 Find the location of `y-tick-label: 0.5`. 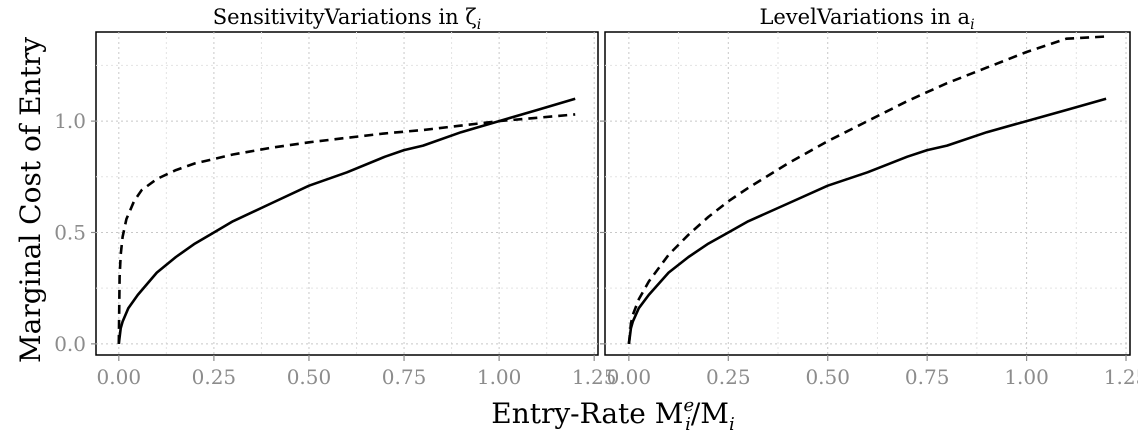

y-tick-label: 0.5 is located at coordinates (70, 232).